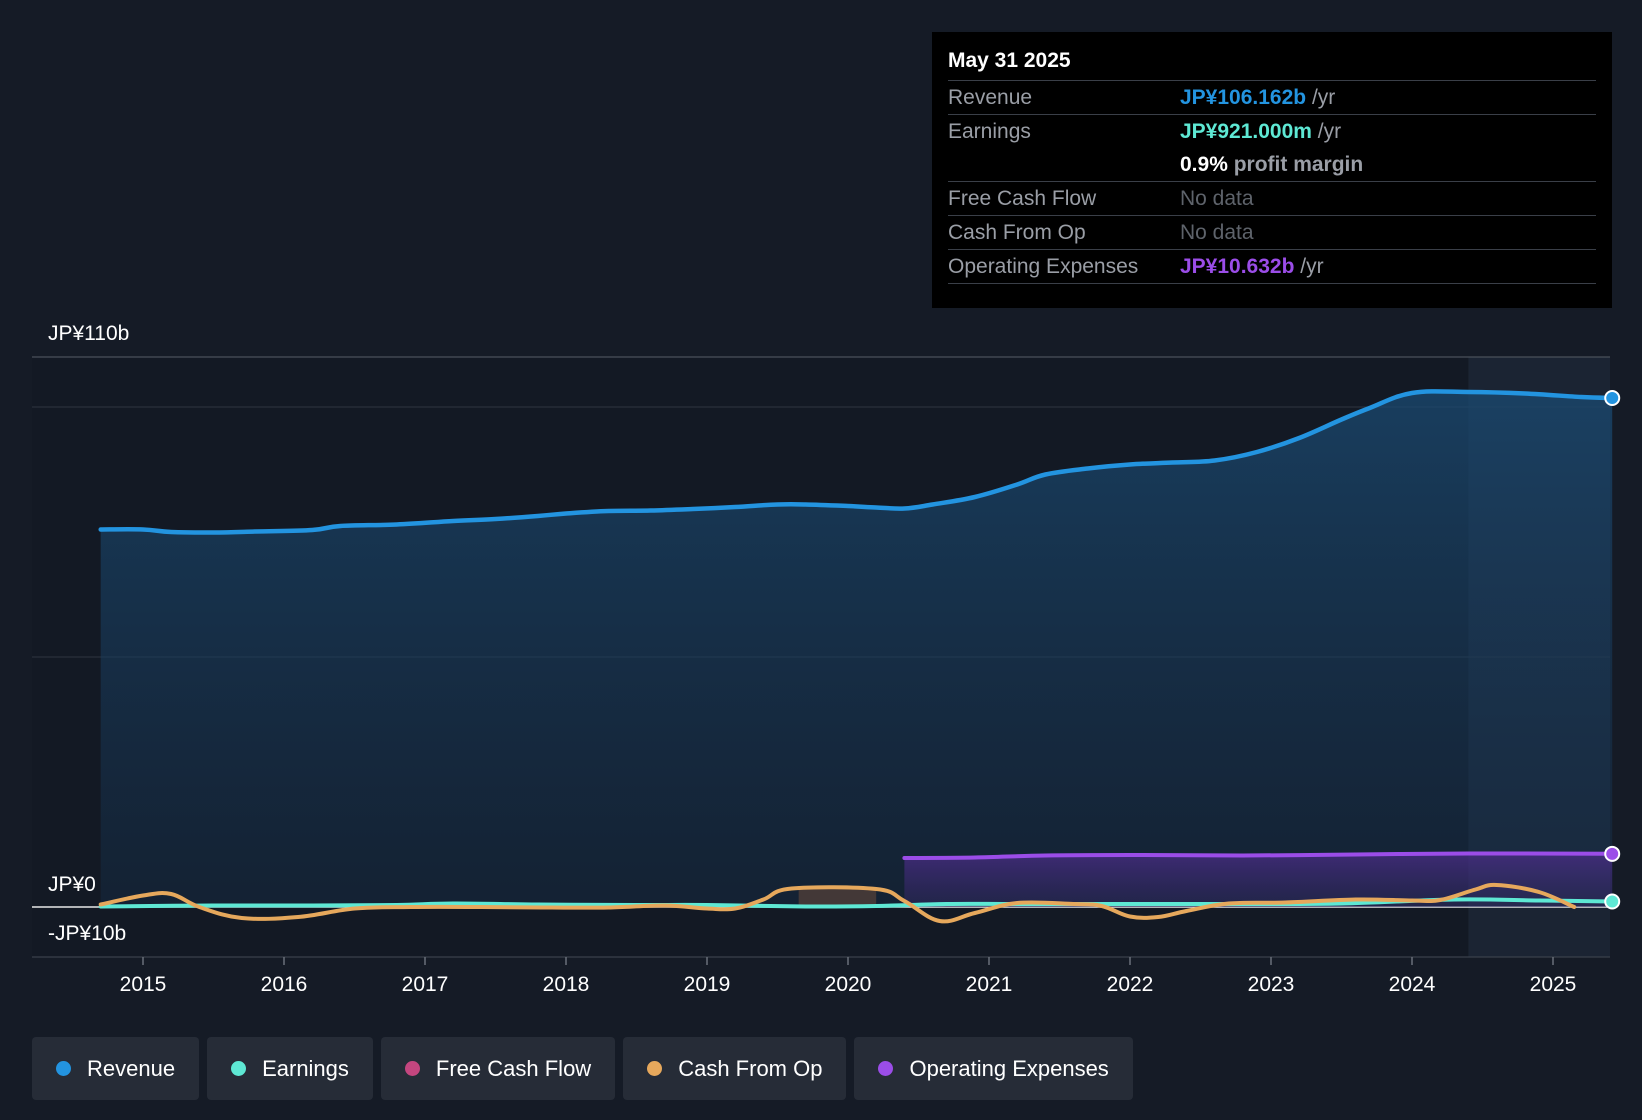 Image resolution: width=1642 pixels, height=1120 pixels. Describe the element at coordinates (1298, 164) in the screenshot. I see `tooltip-unit: profit margin` at that location.